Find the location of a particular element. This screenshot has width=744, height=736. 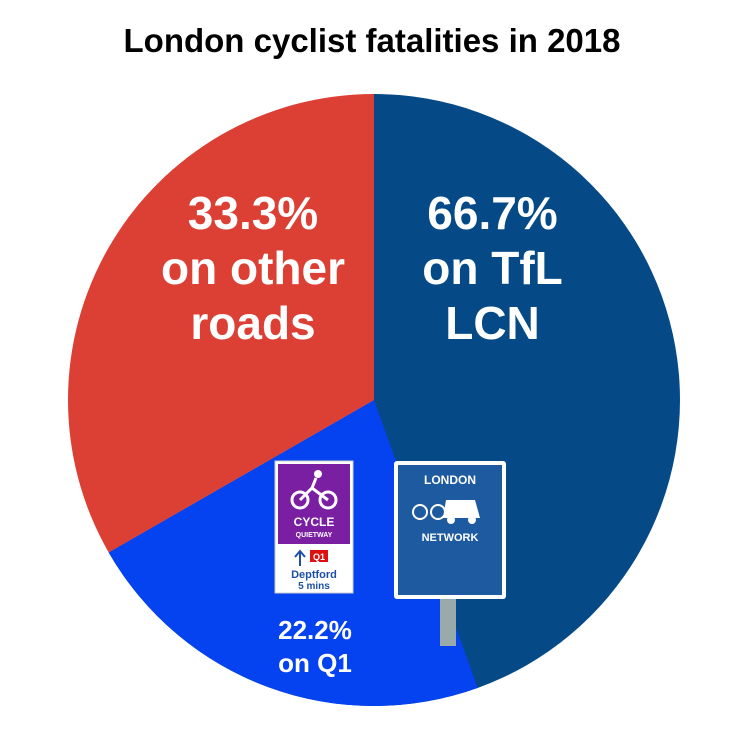

slice-name: on other roads is located at coordinates (253, 296).